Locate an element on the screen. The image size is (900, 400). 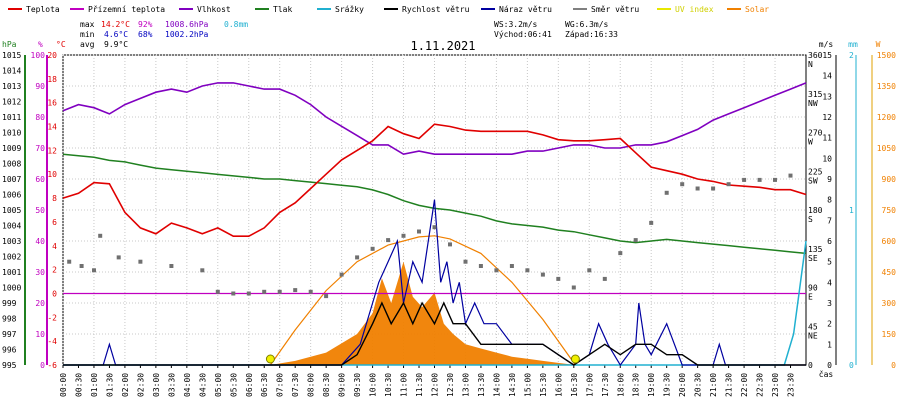
x-tick-label: 13:30 is located at coordinates (481, 385).